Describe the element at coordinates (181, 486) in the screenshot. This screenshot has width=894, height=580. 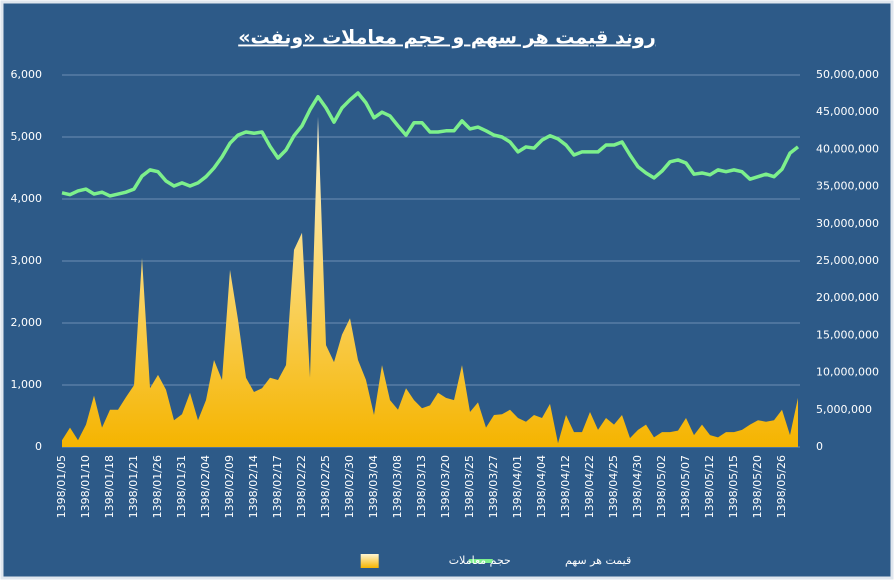
I see `x-tick-label: 1398/01/31` at that location.